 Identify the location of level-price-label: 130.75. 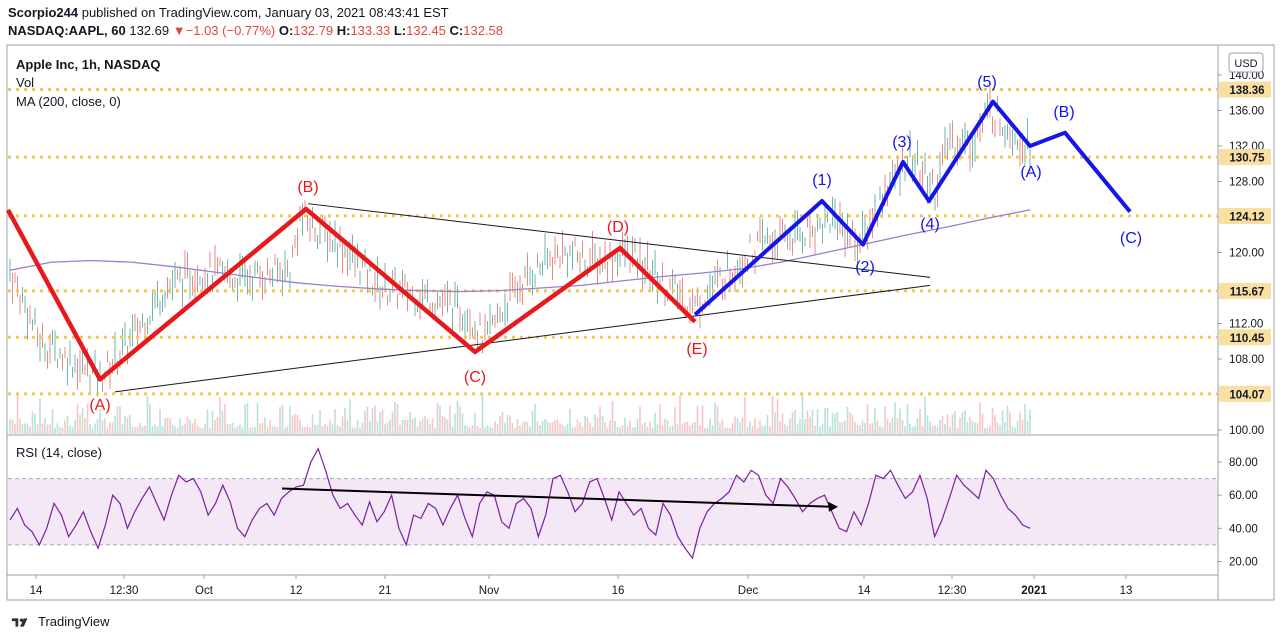
(1247, 159).